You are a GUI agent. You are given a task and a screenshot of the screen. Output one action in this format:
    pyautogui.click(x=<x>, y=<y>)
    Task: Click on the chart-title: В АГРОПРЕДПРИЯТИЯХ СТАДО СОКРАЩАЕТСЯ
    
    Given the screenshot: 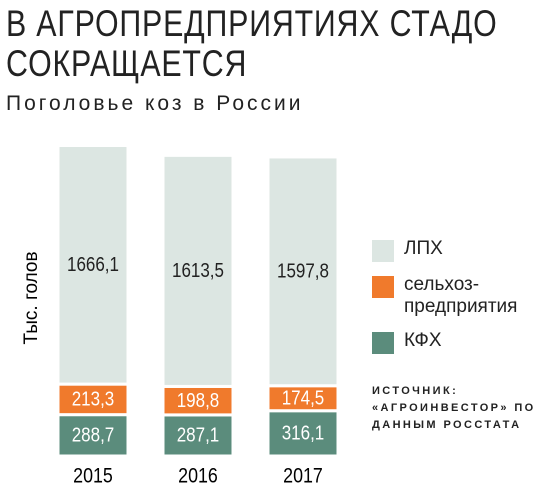 What is the action you would take?
    pyautogui.click(x=252, y=43)
    